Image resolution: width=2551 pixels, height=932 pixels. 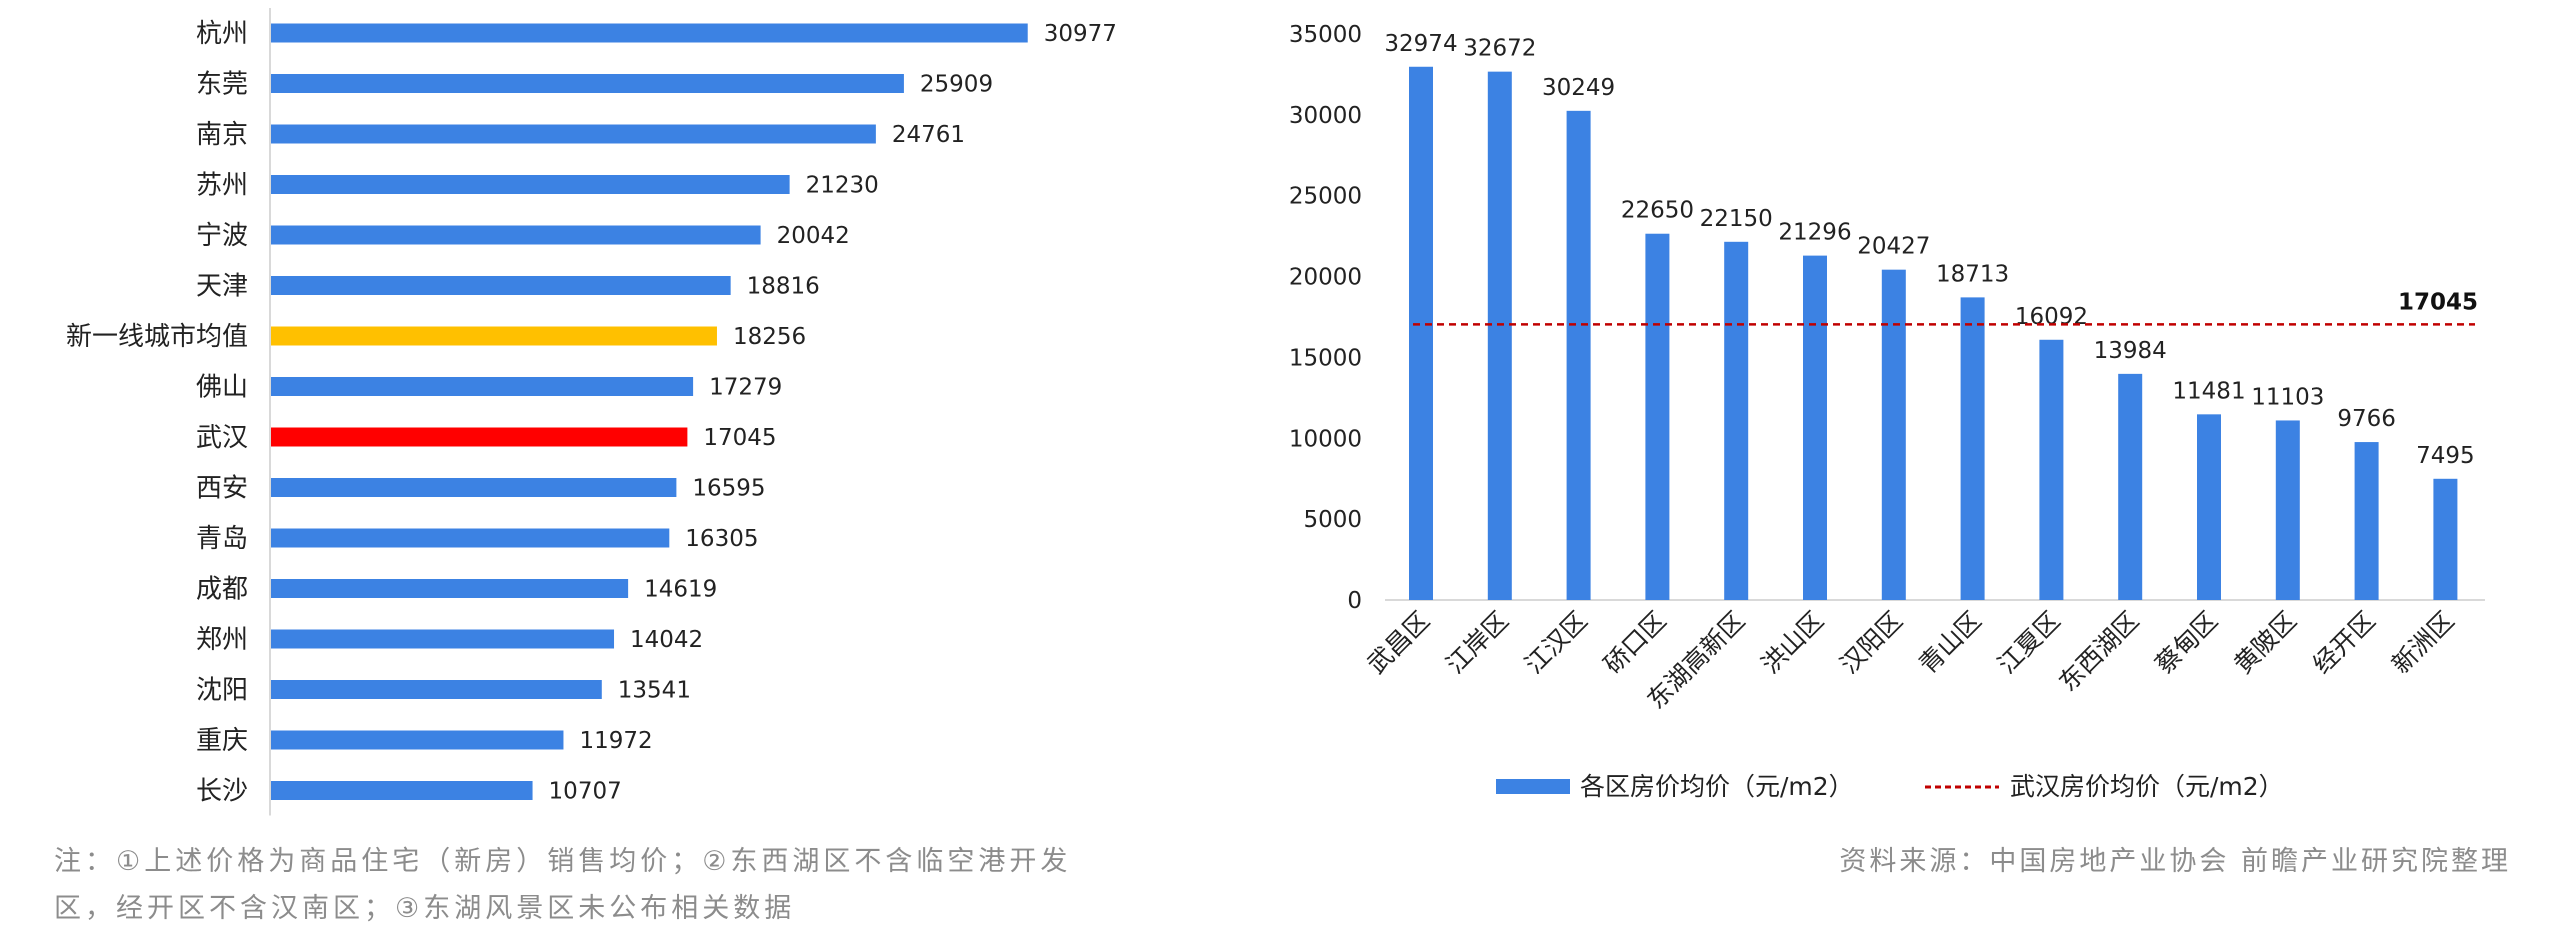 I want to click on right-category-label: 江岸区, so click(x=1477, y=643).